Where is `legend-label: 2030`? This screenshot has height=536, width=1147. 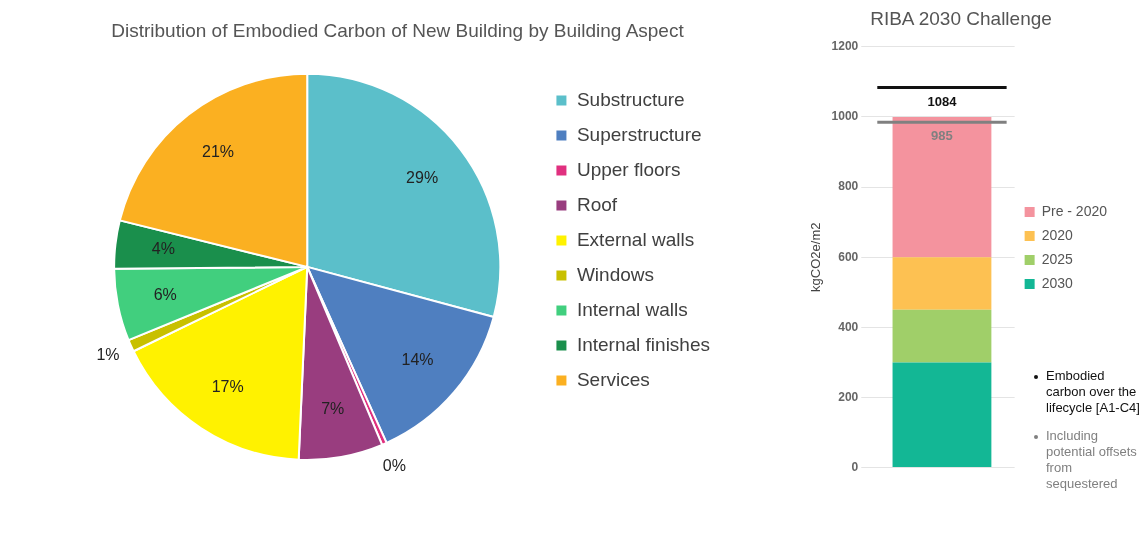 legend-label: 2030 is located at coordinates (1057, 282).